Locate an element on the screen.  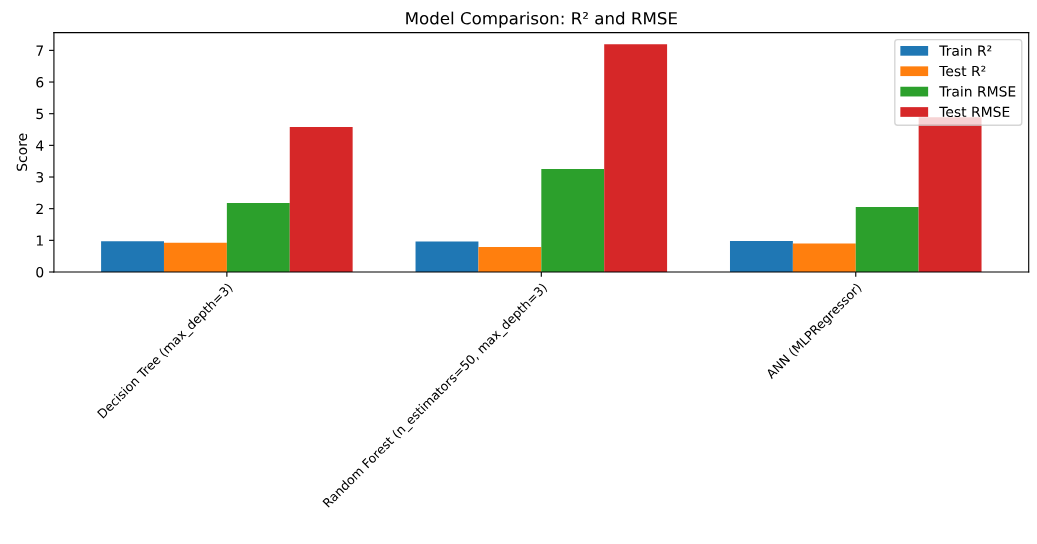
y-tick-label: 3 is located at coordinates (40, 177).